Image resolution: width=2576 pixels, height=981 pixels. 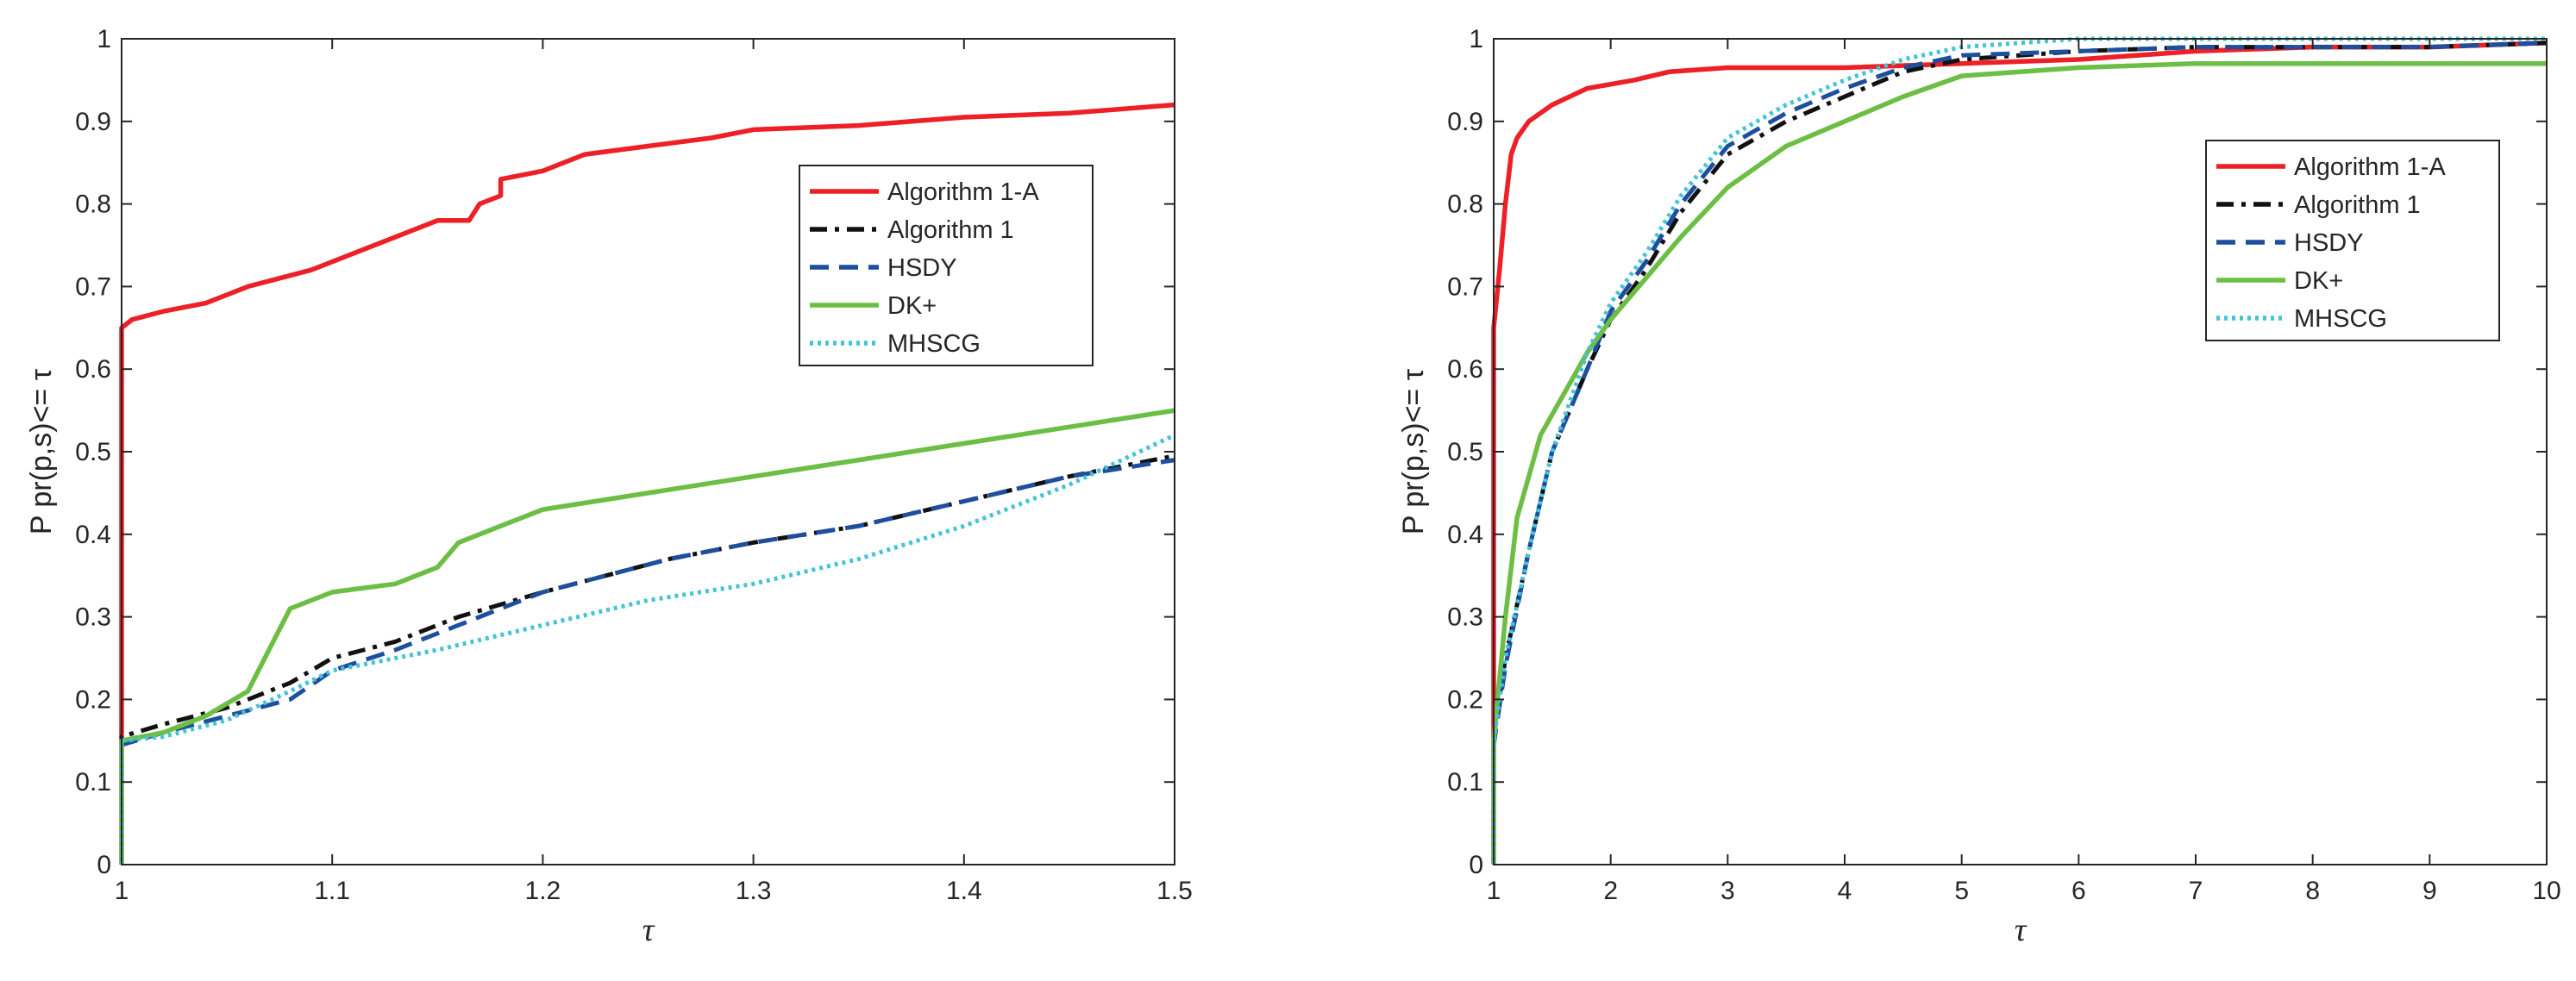 I want to click on x-tick-label: 10, so click(x=2546, y=891).